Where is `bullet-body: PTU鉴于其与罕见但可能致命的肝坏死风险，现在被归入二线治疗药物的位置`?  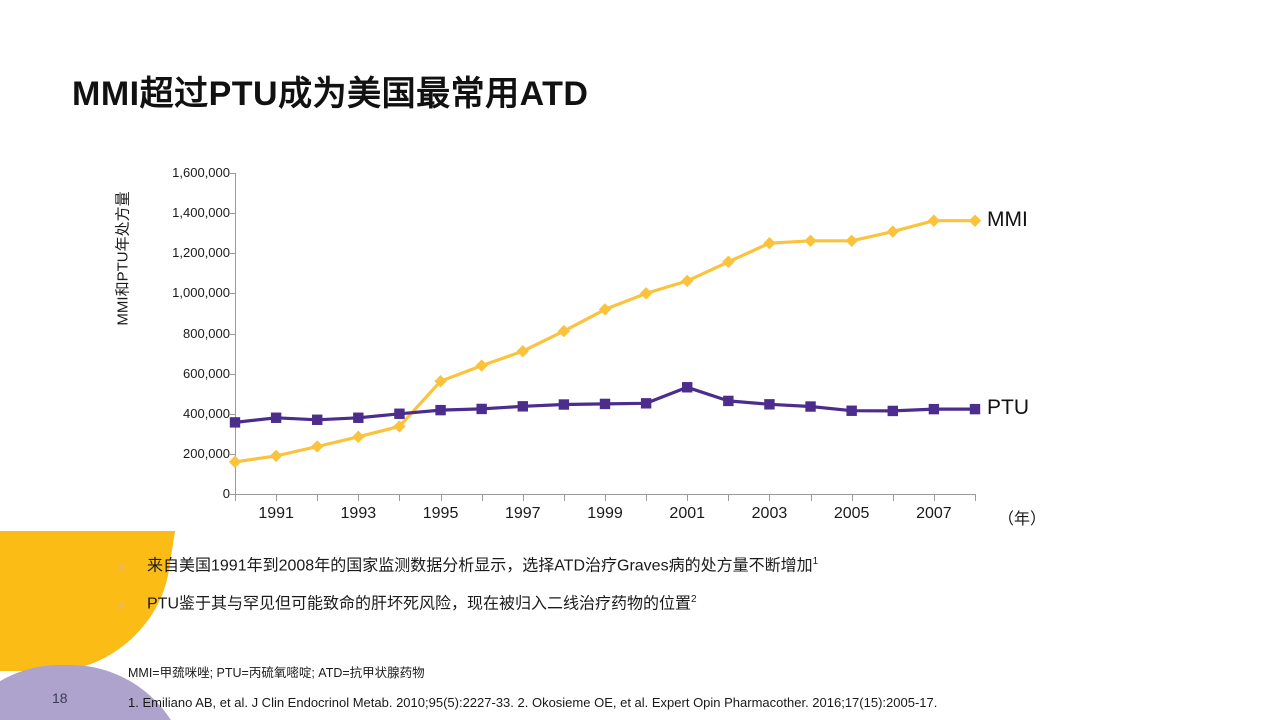
bullet-body: PTU鉴于其与罕见但可能致命的肝坏死风险，现在被归入二线治疗药物的位置 is located at coordinates (419, 604).